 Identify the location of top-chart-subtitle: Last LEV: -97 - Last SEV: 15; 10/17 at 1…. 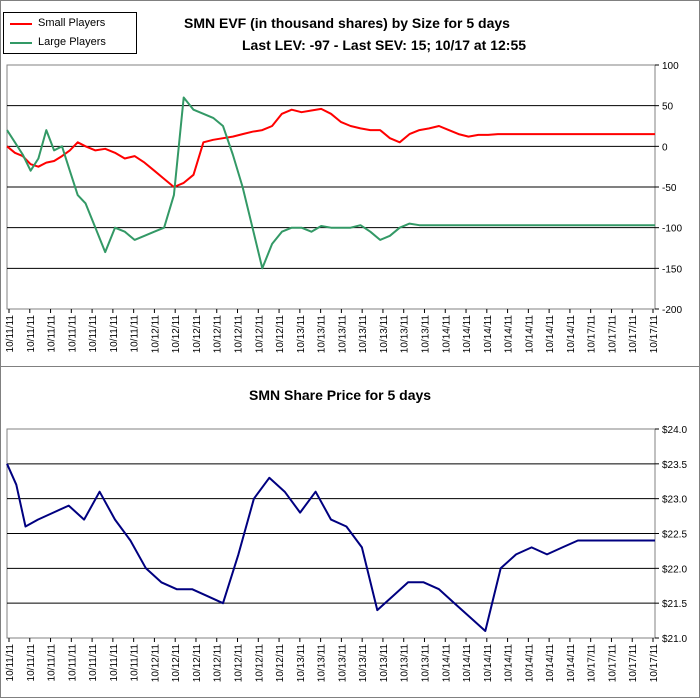
(384, 45).